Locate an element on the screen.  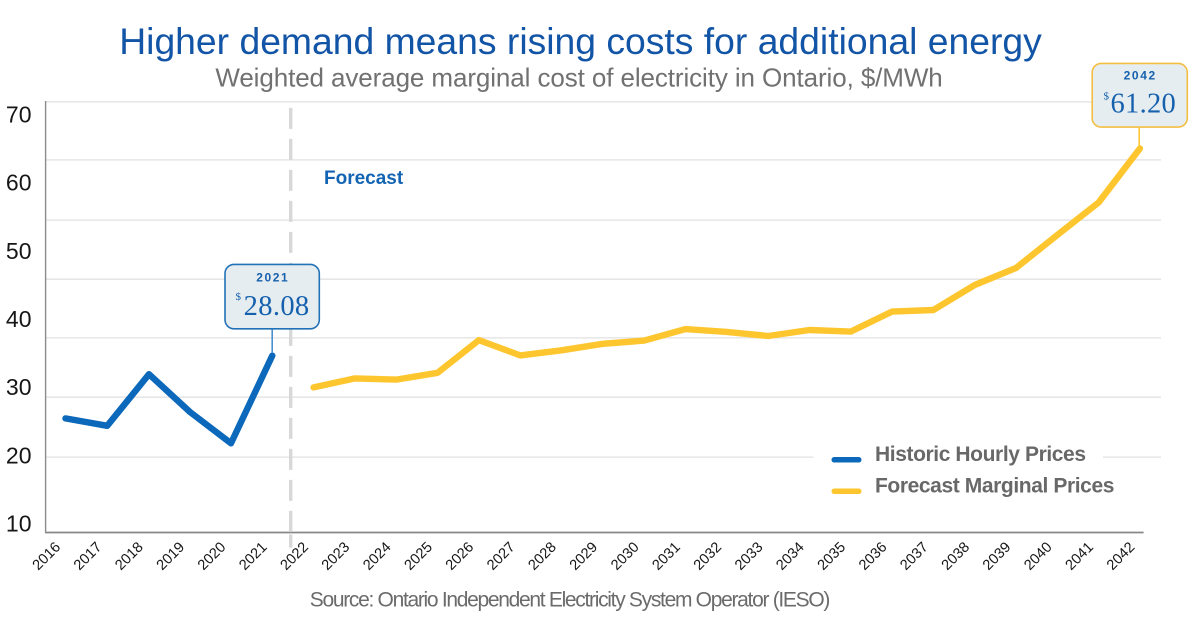
svg-text: 2021 is located at coordinates (272, 277).